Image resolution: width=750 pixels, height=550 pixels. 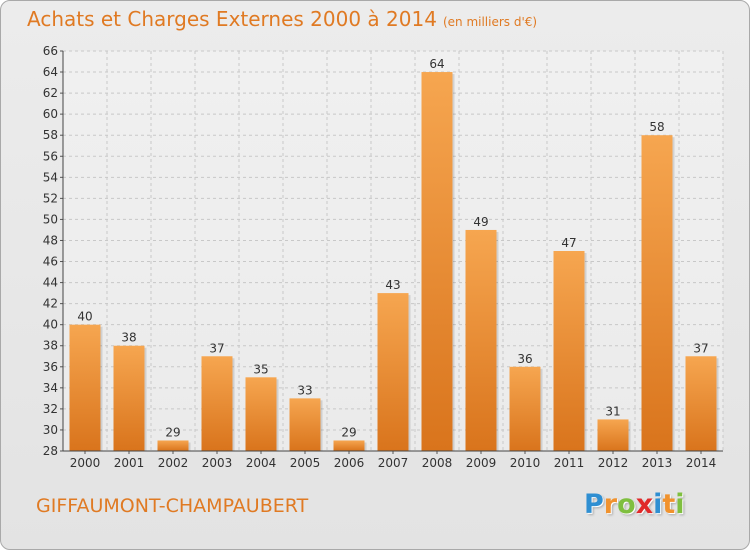 I want to click on logo-letter: x, so click(x=644, y=504).